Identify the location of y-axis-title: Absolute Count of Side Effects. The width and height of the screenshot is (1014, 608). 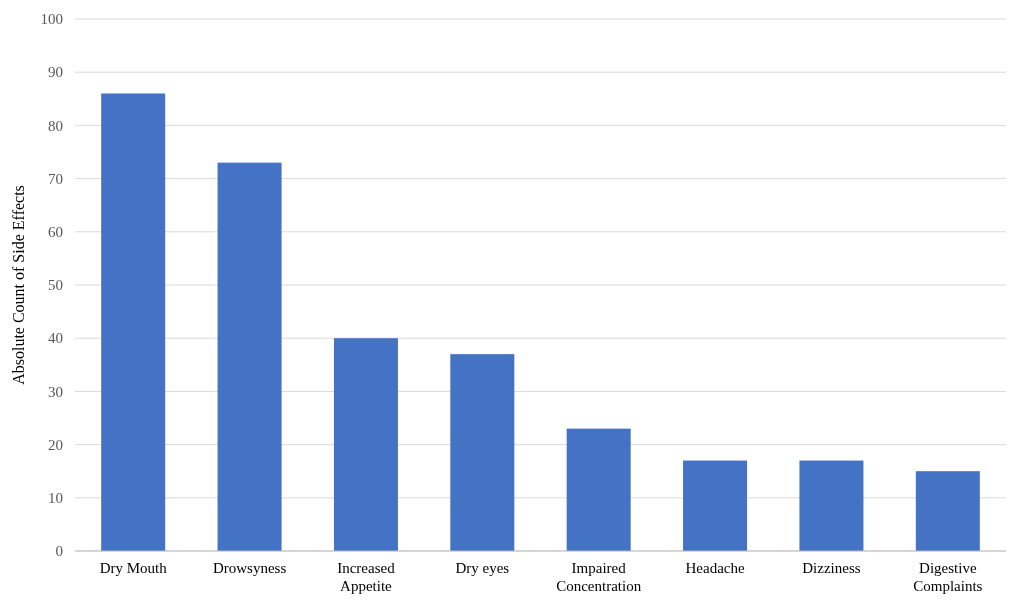
(18, 285).